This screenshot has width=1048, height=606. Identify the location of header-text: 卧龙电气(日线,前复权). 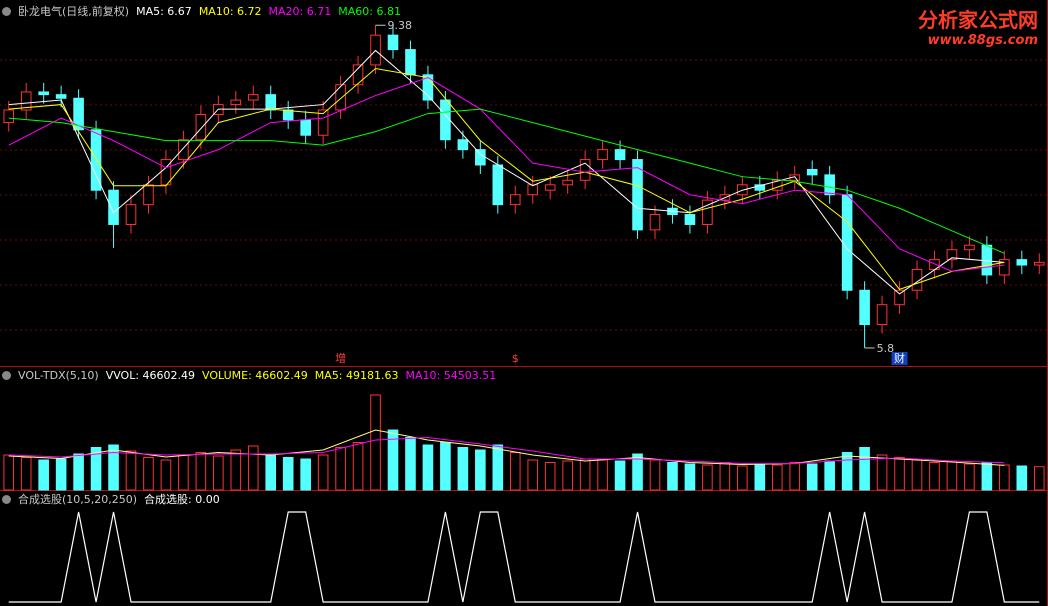
(74, 11).